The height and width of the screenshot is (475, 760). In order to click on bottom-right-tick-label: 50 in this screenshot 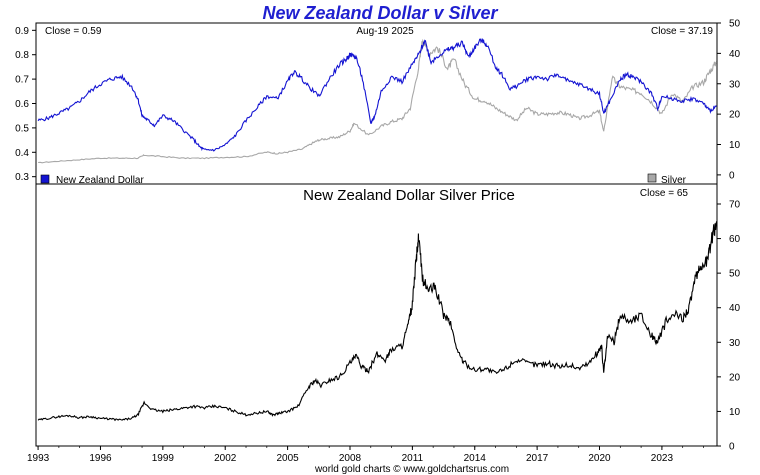, I will do `click(735, 274)`.